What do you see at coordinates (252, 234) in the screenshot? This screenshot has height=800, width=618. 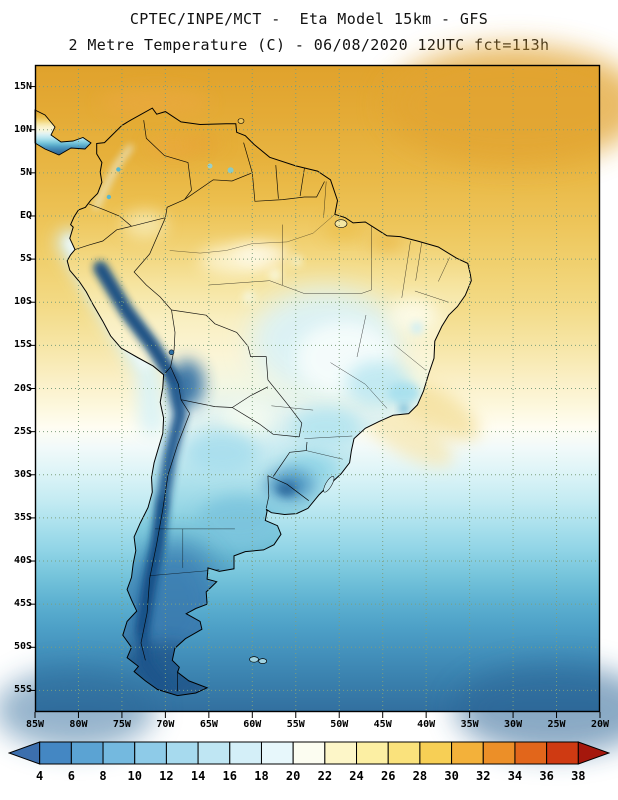 I see `amazon-river` at bounding box center [252, 234].